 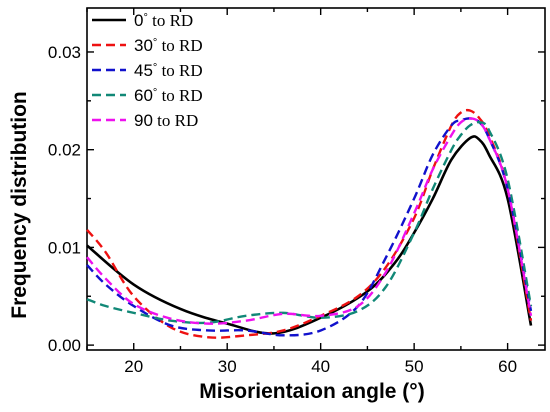 I want to click on y-axis-title: Frequency distribution, so click(x=19, y=205).